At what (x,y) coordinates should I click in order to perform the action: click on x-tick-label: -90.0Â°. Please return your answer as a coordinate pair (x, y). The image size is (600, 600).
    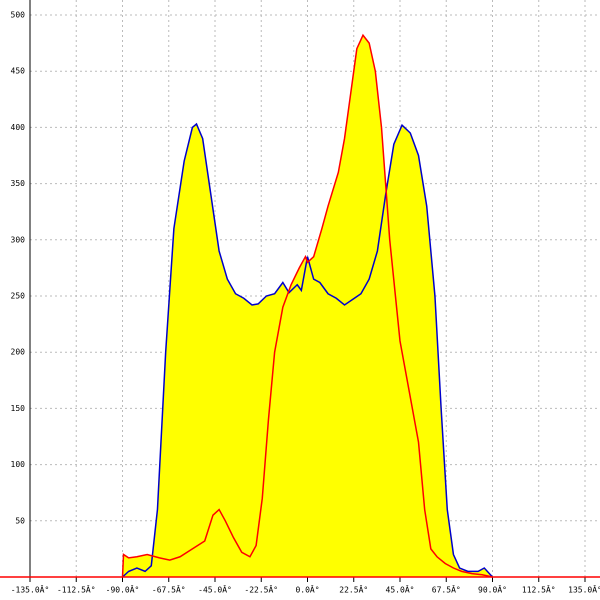
    Looking at the image, I should click on (123, 589).